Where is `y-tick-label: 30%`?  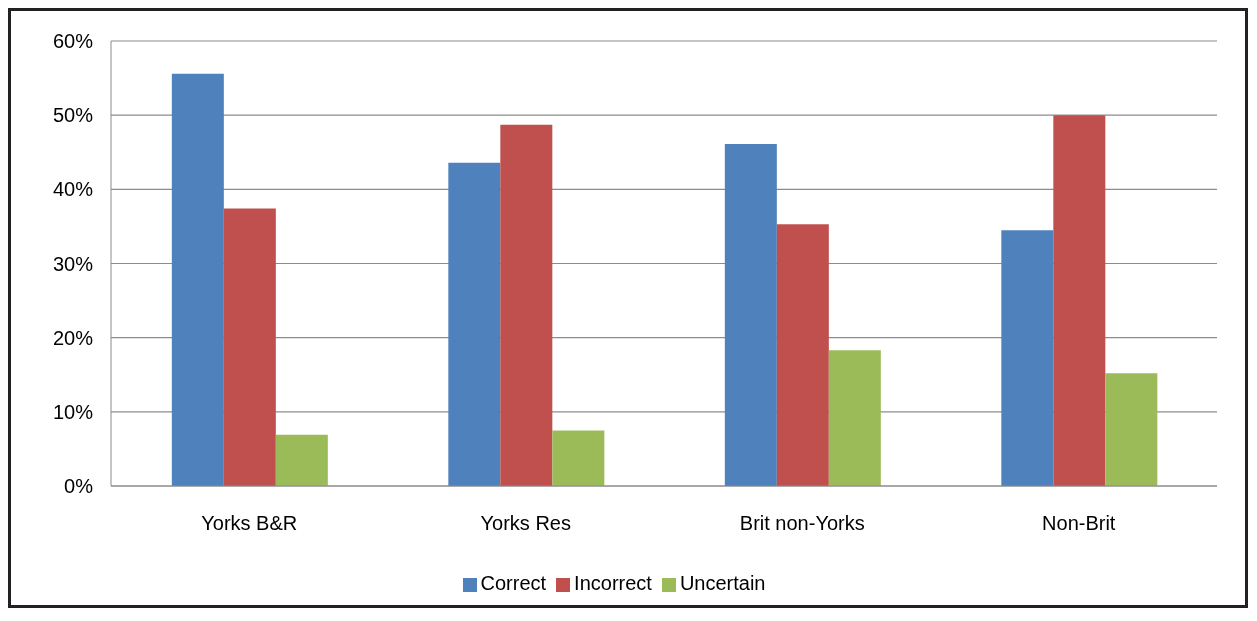
y-tick-label: 30% is located at coordinates (73, 263).